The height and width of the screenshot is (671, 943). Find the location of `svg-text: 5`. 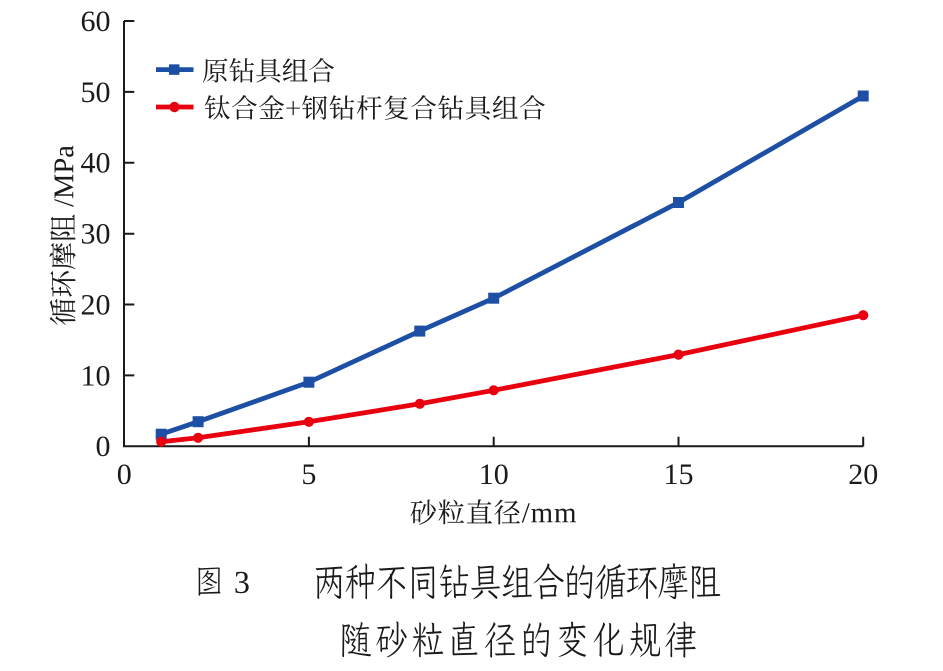

svg-text: 5 is located at coordinates (308, 474).